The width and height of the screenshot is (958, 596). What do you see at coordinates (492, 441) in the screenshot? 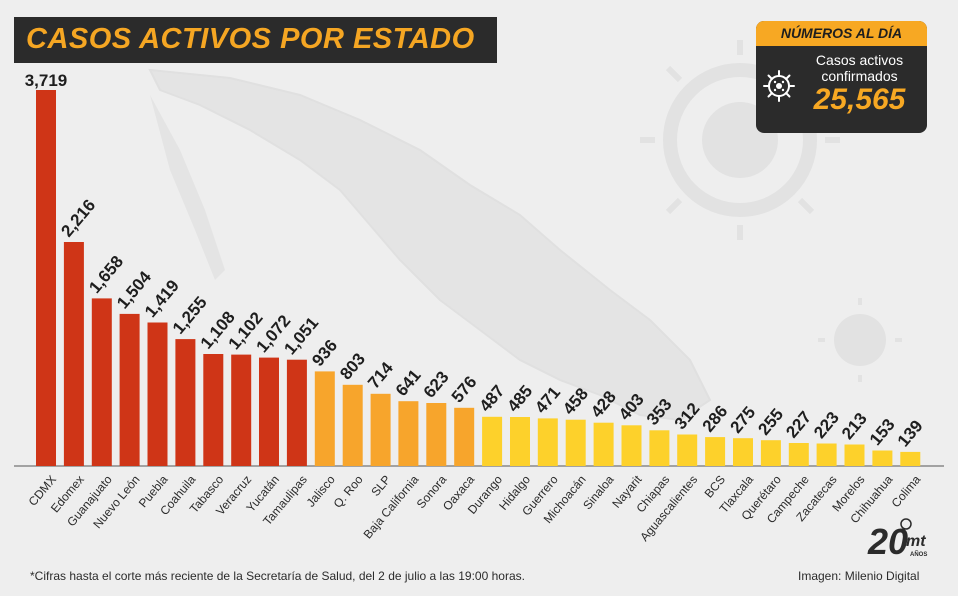
I see `bar-durango` at bounding box center [492, 441].